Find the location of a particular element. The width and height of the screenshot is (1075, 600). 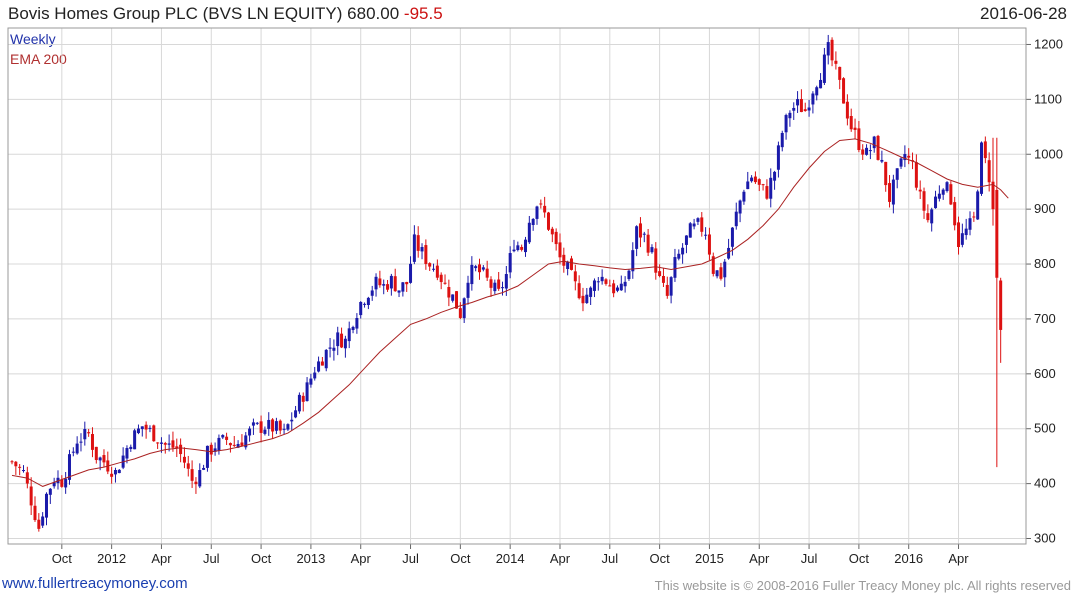

company-name: Bovis Homes Group PLC (BVS LN EQUITY) is located at coordinates (175, 13).